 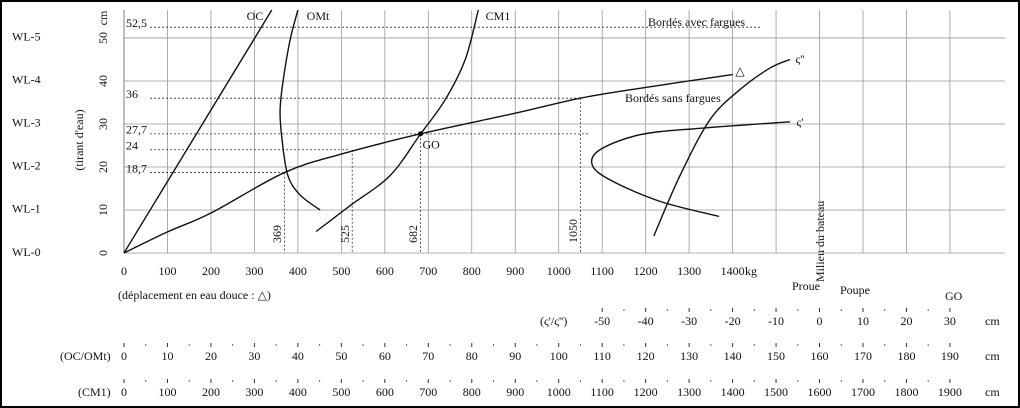 I want to click on scale-tick-label: -30, so click(x=689, y=321).